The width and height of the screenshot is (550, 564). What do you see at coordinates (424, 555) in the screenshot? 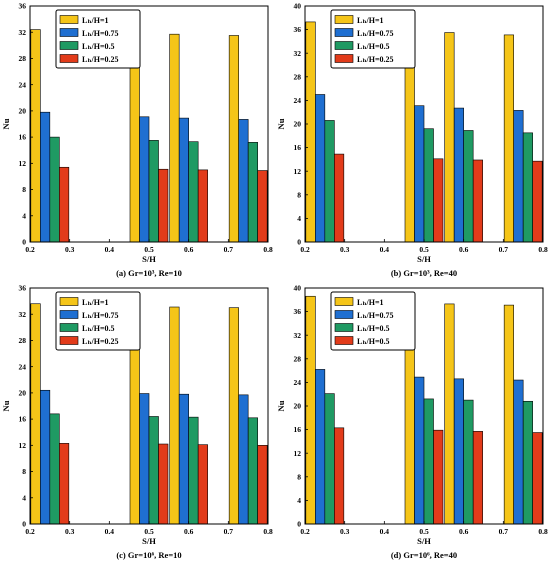
I see `chart-caption: (d) Gr=10⁶, Re=40` at bounding box center [424, 555].